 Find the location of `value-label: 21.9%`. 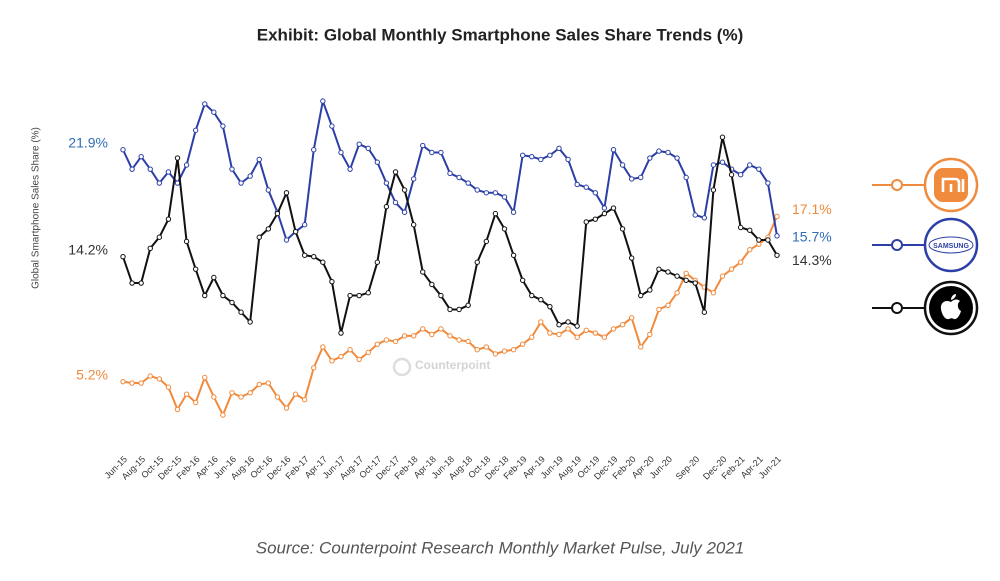

value-label: 21.9% is located at coordinates (88, 142).